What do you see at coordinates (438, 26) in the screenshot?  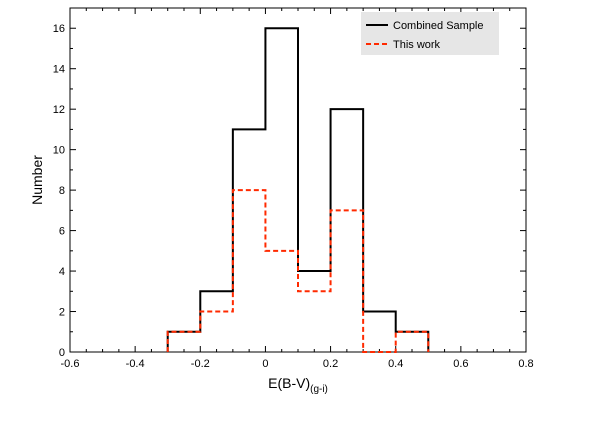 I see `legend-label-combined: Combined Sample` at bounding box center [438, 26].